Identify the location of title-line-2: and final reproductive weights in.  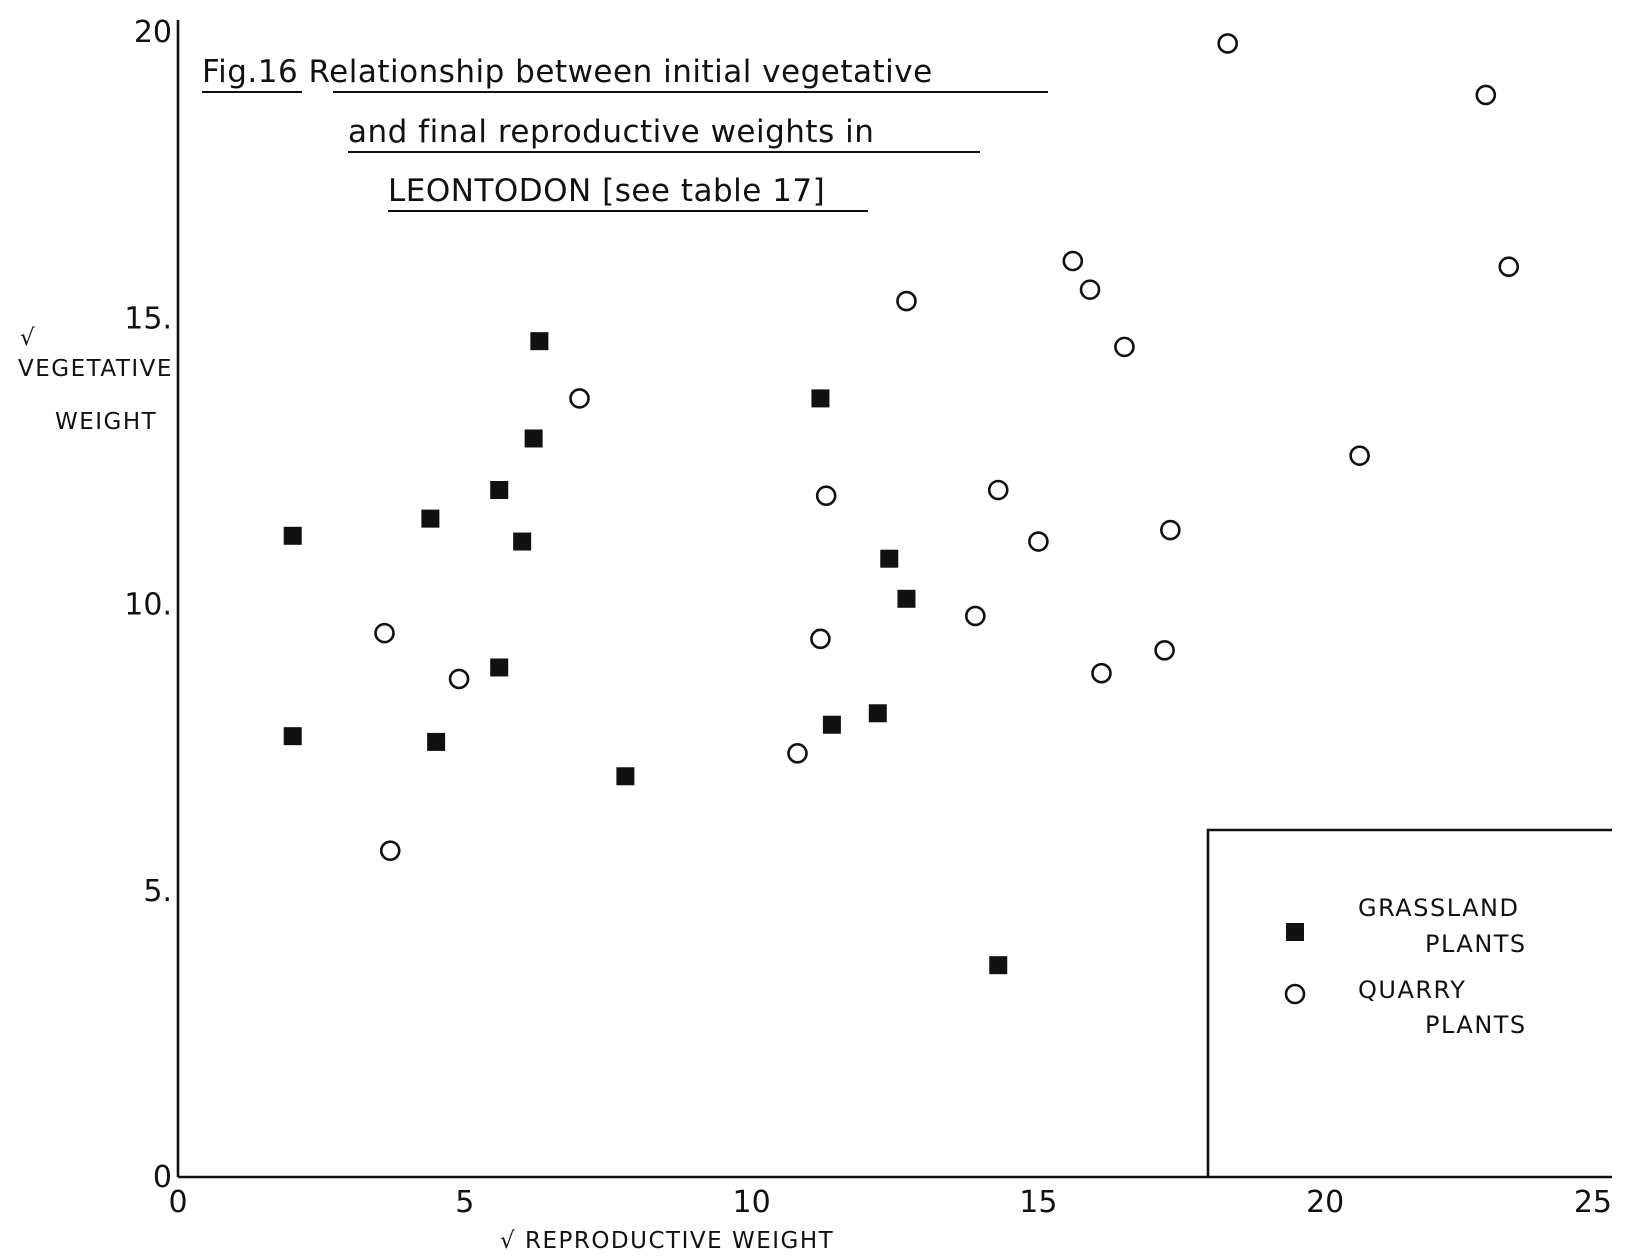
(611, 132).